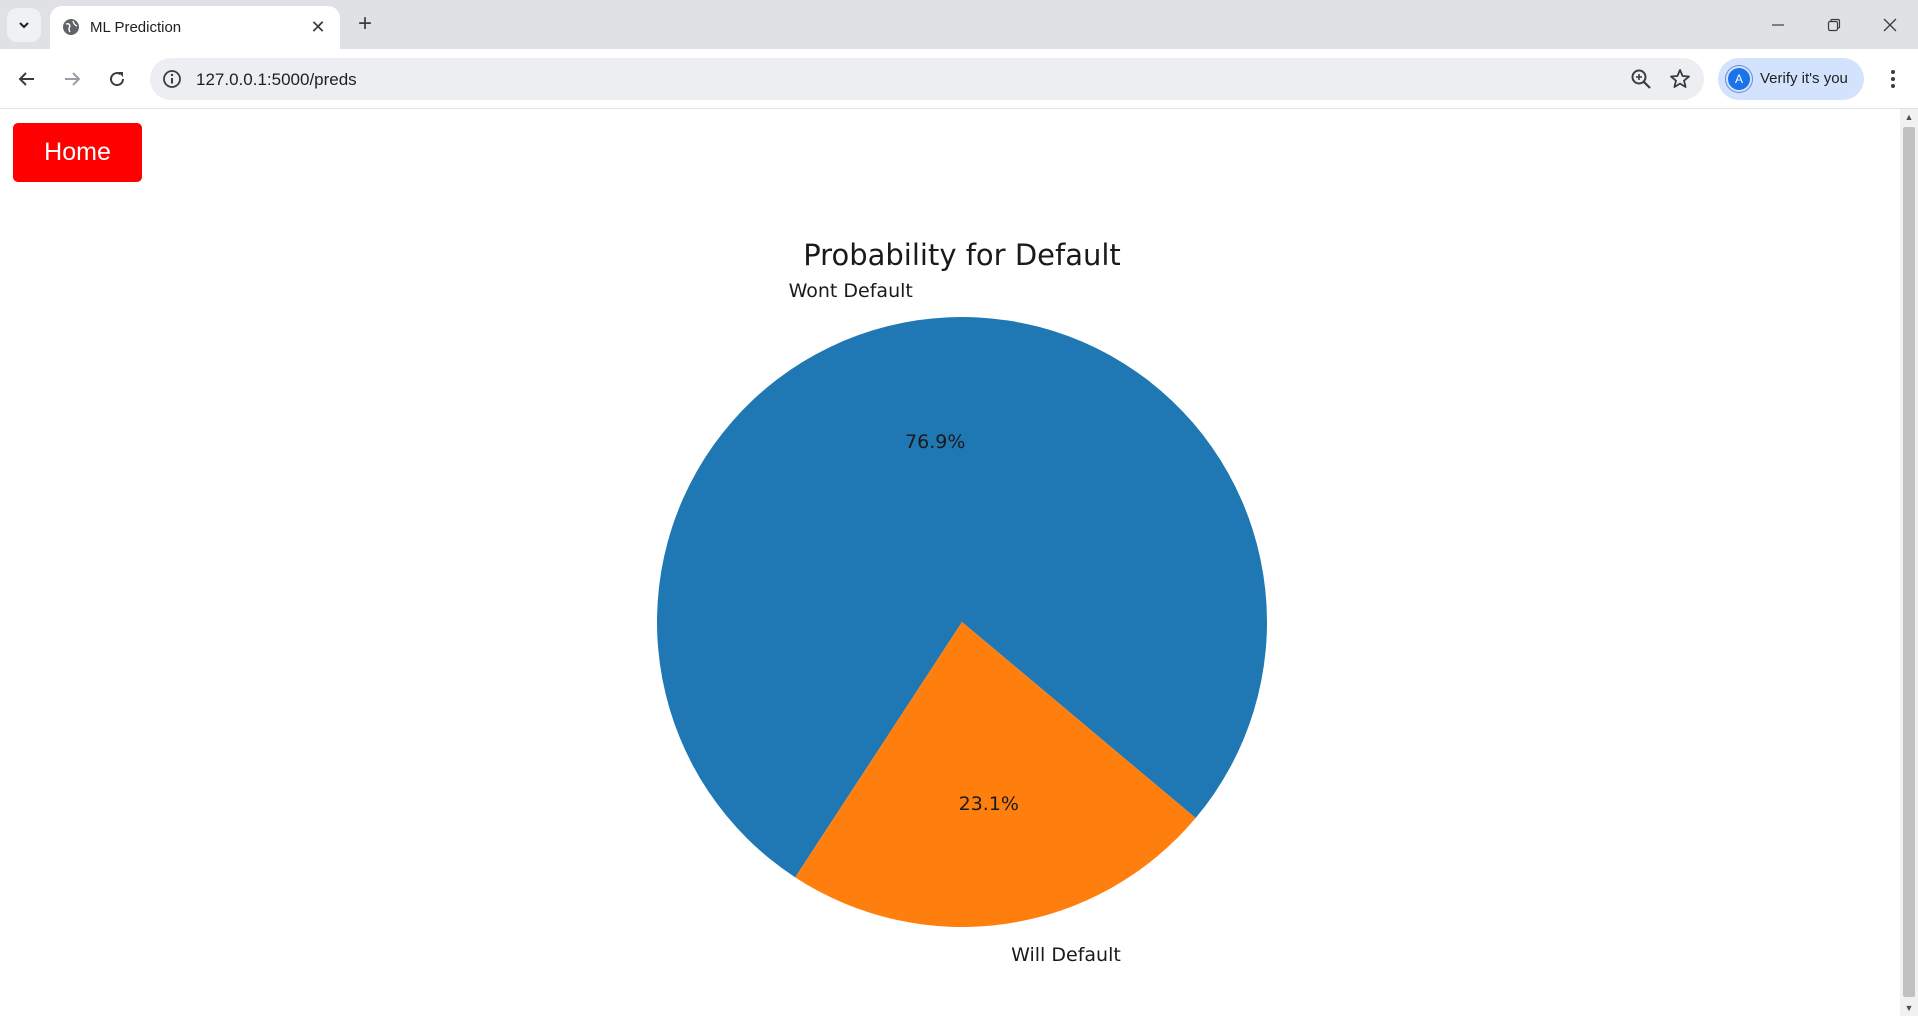  I want to click on restore-button, so click(1834, 24).